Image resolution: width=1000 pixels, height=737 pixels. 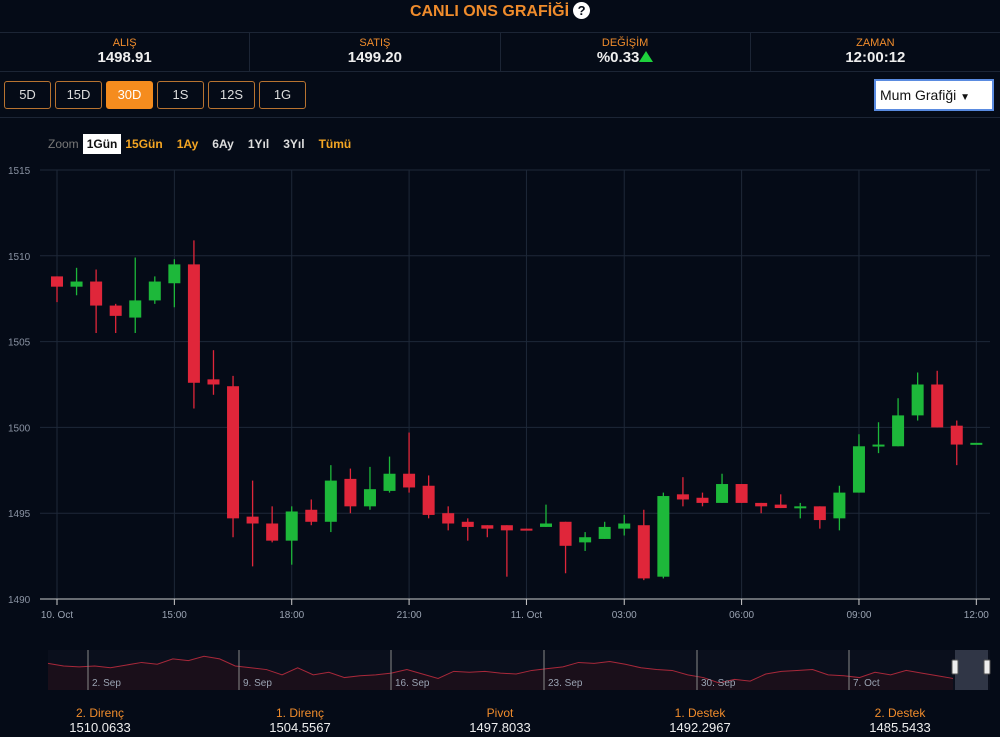 I want to click on level-label: 2. Destek, so click(x=900, y=713).